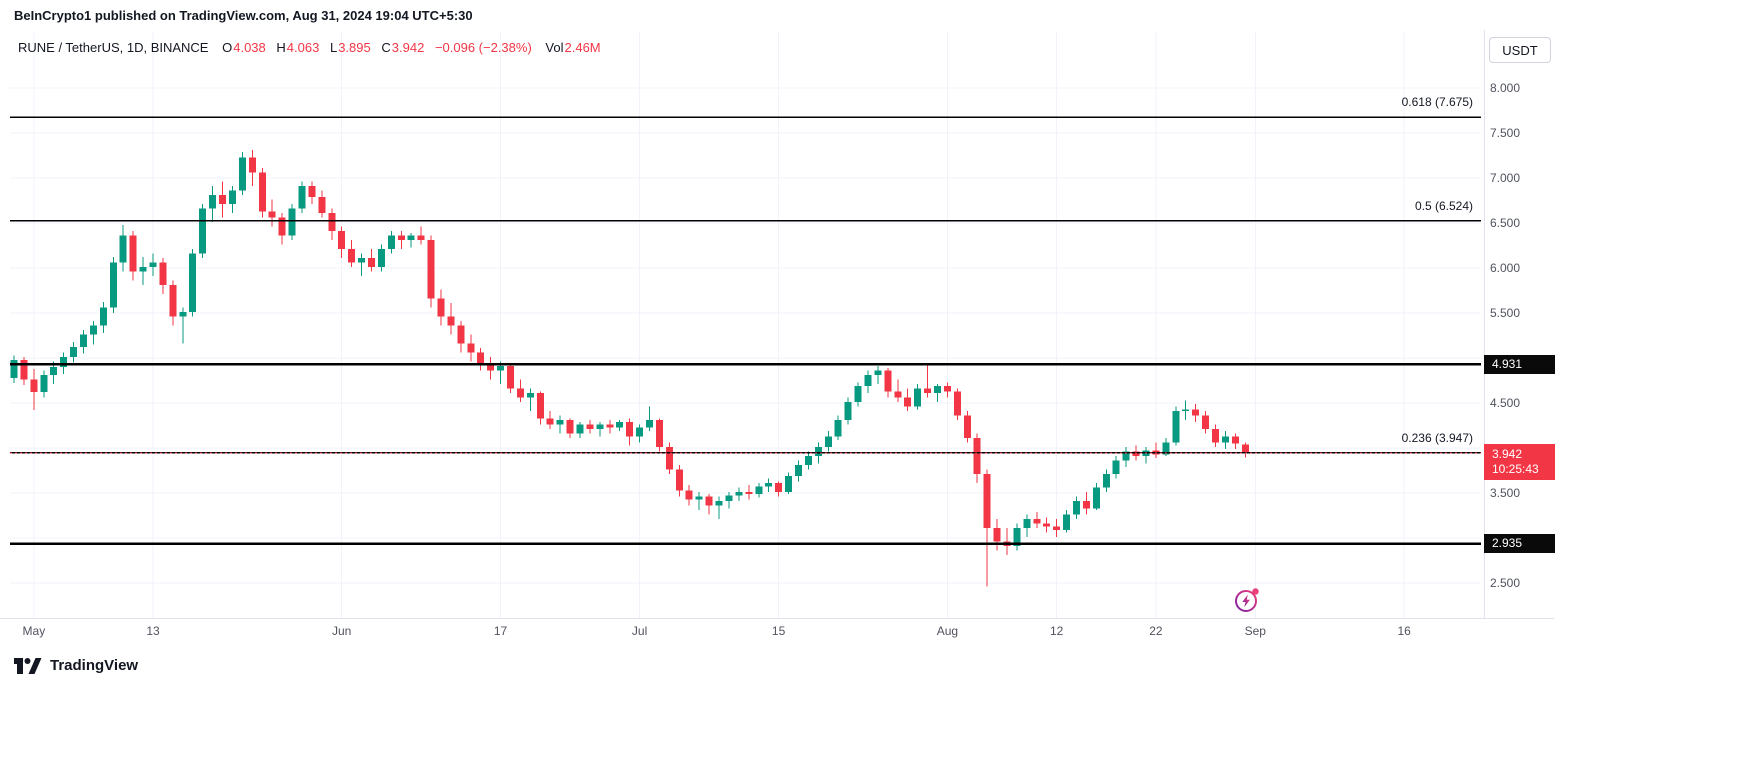  I want to click on level-price-badge-lower: 2.935, so click(1519, 544).